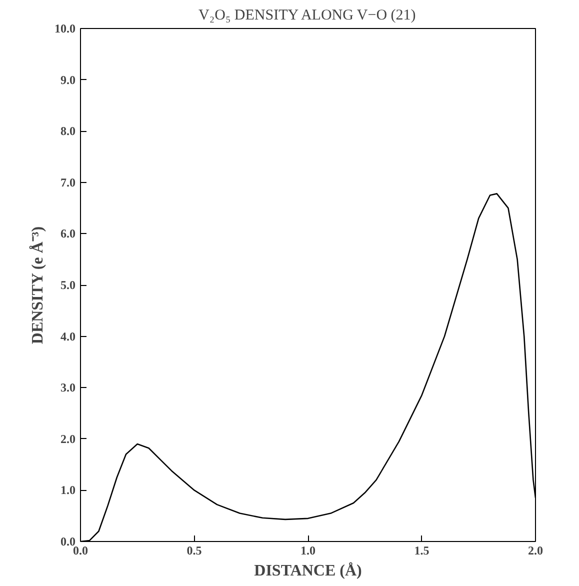  Describe the element at coordinates (68, 387) in the screenshot. I see `y-tick-label: 3.0` at that location.